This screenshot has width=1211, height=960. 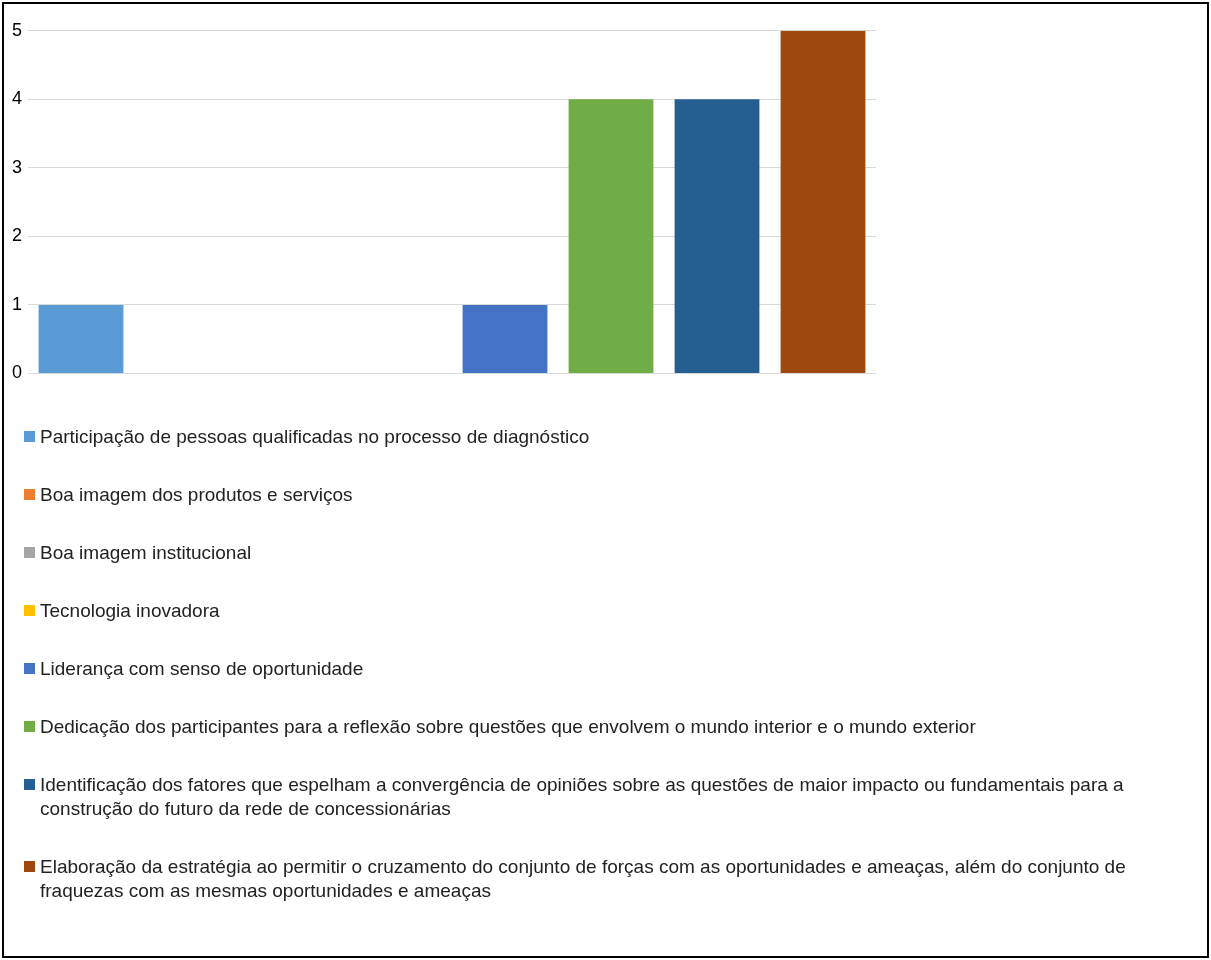 What do you see at coordinates (17, 303) in the screenshot?
I see `y-tick-label: 1` at bounding box center [17, 303].